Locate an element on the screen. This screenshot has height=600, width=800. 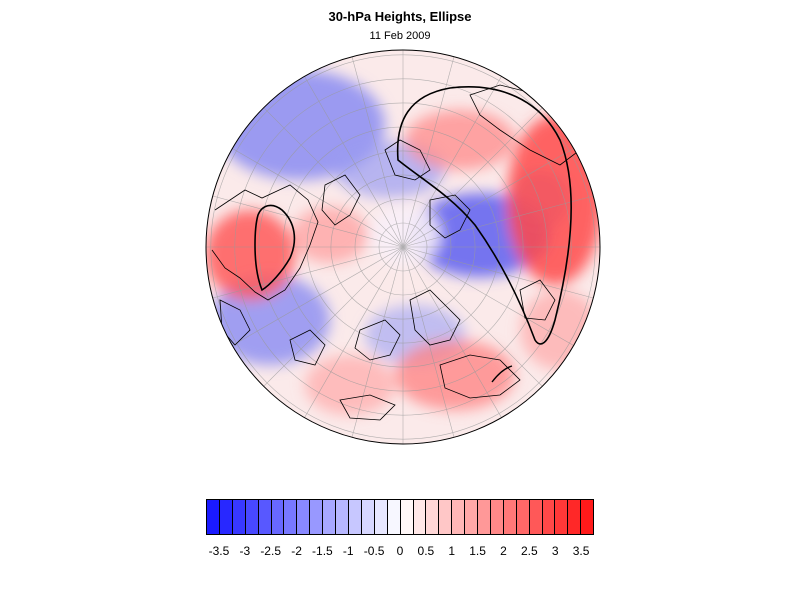
vortex-ellipse-main is located at coordinates (484, 215).